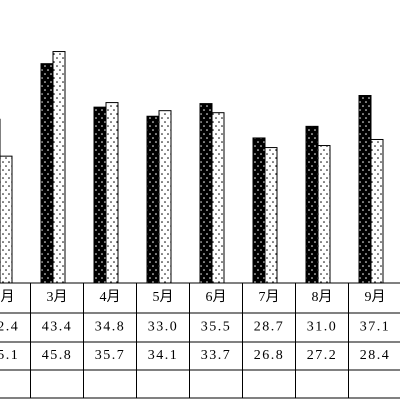 Image resolution: width=400 pixels, height=400 pixels. I want to click on table-value: 26.8, so click(269, 355).